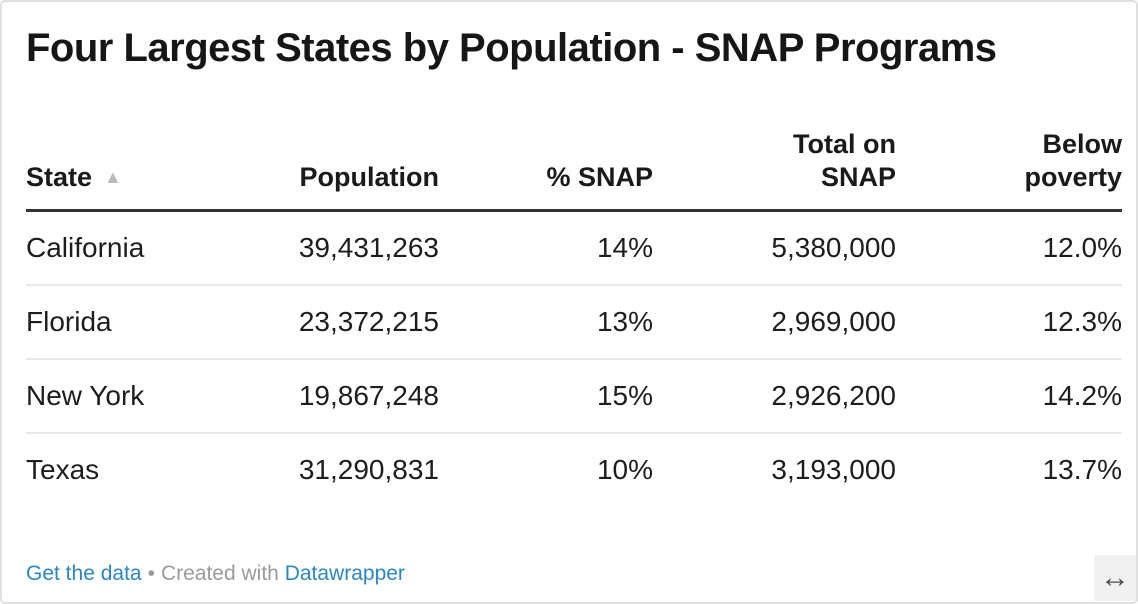  I want to click on cell-population: 31,290,831, so click(368, 469).